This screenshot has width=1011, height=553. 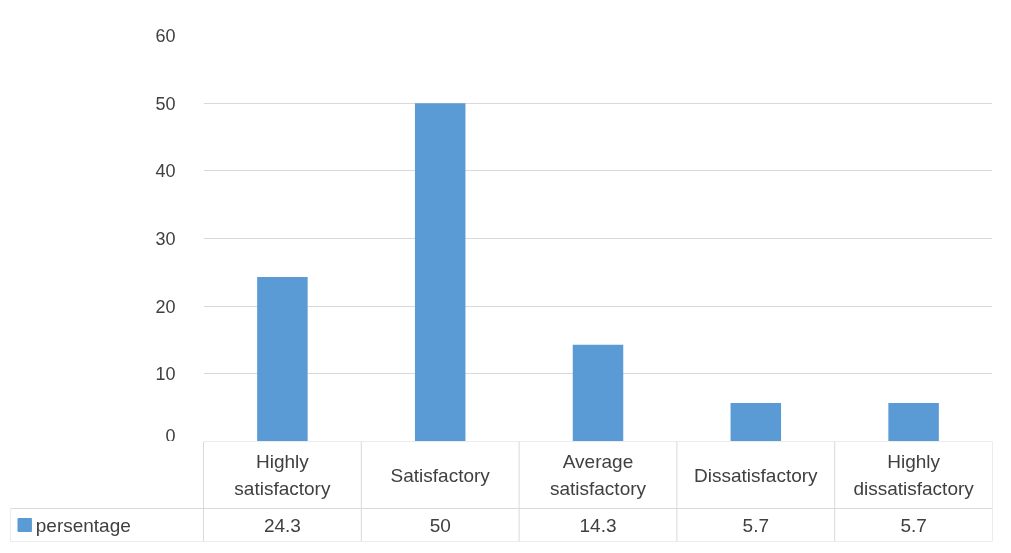 What do you see at coordinates (170, 435) in the screenshot?
I see `y-tick-label: 0` at bounding box center [170, 435].